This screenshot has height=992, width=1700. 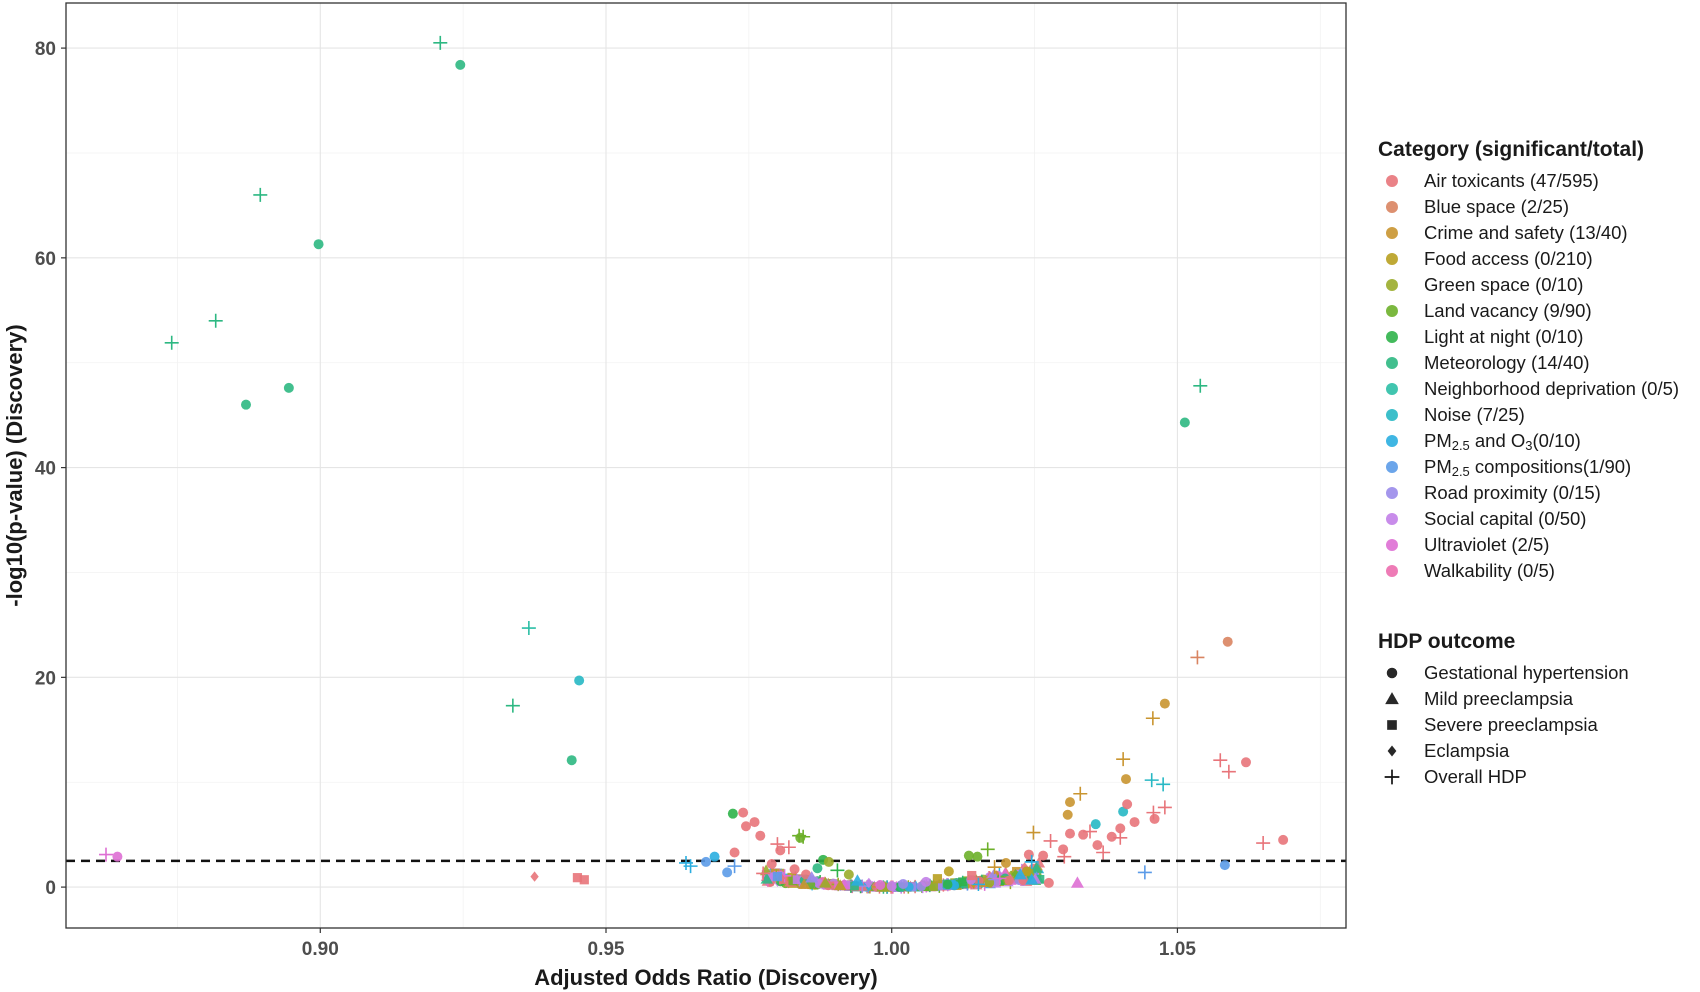 I want to click on legend-item-label: PM2.5 compositions(1/90), so click(x=1528, y=467).